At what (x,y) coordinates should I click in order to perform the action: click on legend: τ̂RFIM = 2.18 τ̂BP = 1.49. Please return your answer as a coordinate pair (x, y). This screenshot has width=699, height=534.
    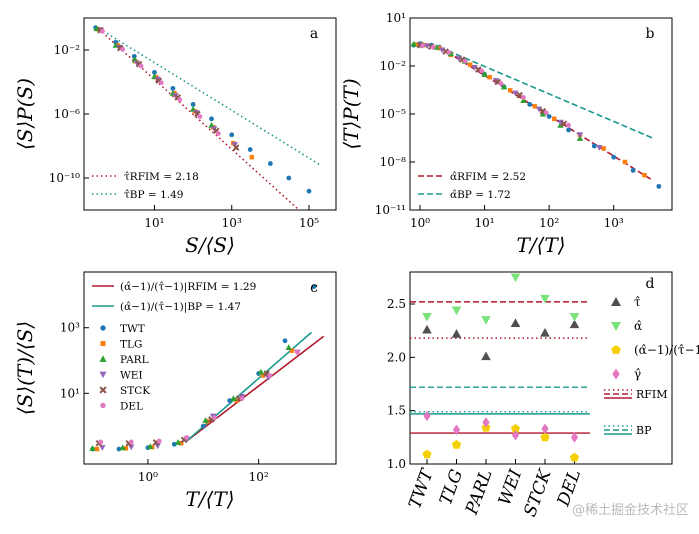
    Looking at the image, I should click on (145, 186).